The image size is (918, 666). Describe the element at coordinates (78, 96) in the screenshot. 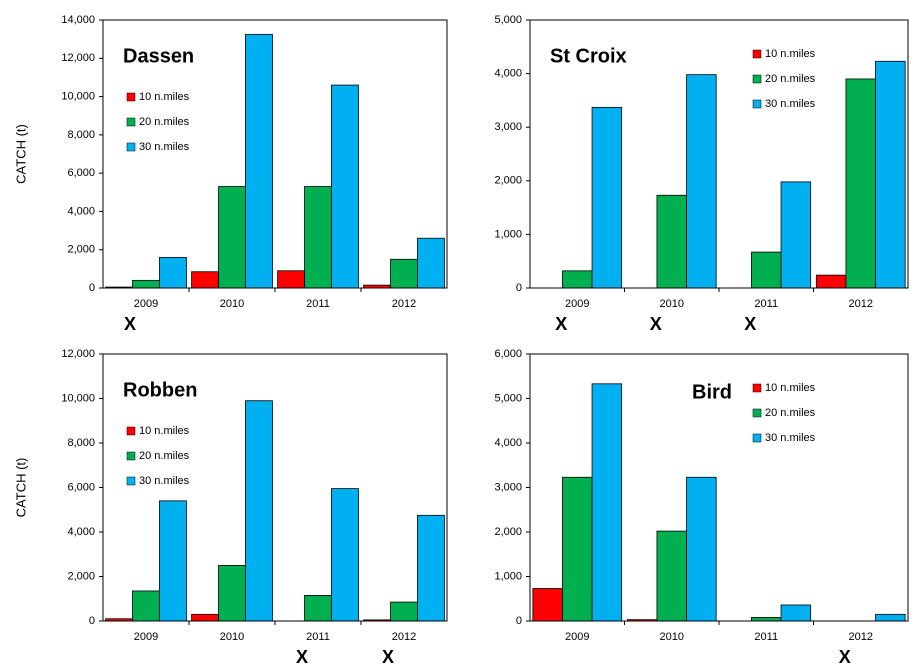

I see `y-tick-label: 10,000` at that location.